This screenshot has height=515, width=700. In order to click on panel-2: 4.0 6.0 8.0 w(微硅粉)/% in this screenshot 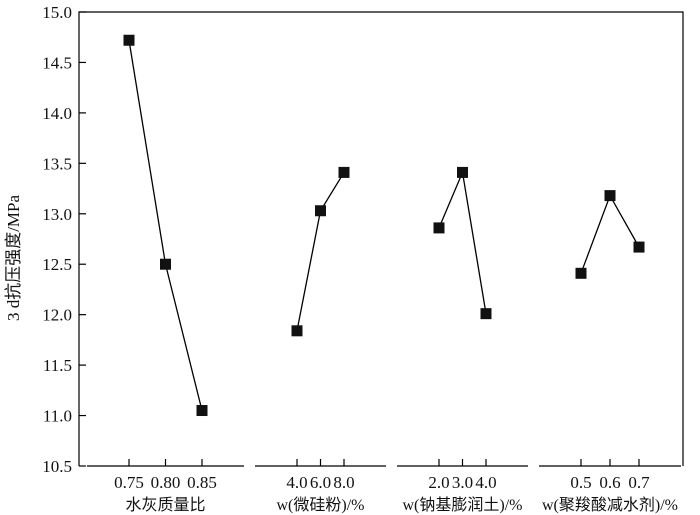, I will do `click(320, 340)`.